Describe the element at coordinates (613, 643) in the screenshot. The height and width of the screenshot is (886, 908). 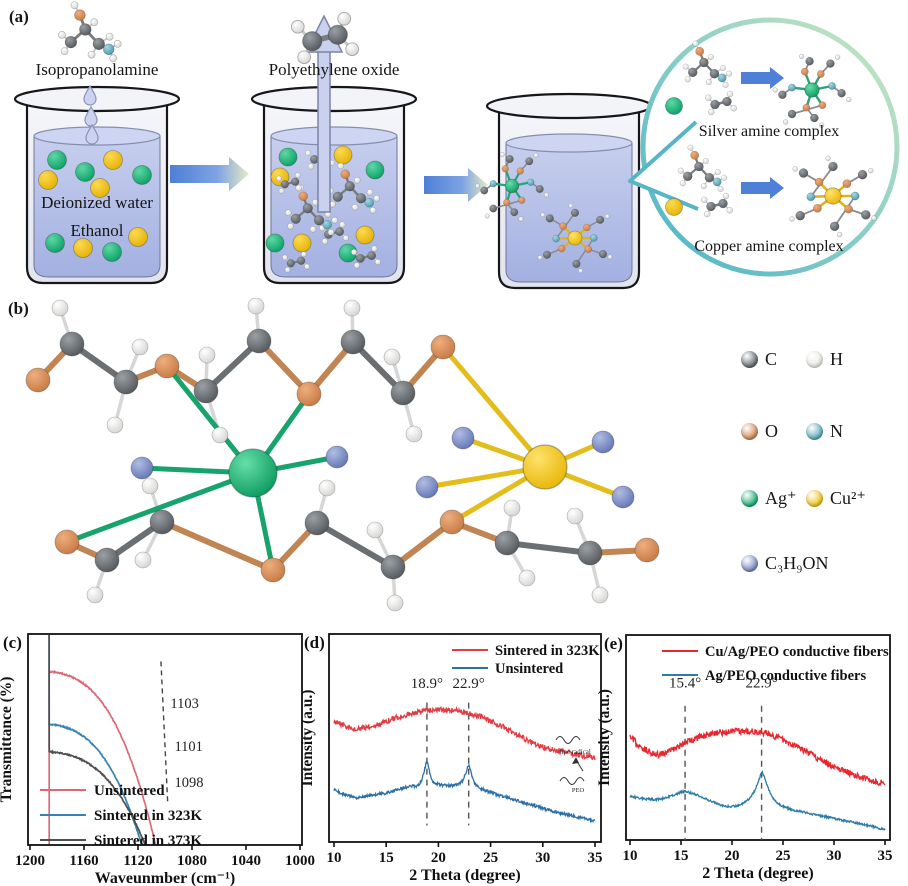
I see `svg-text: (e)` at that location.